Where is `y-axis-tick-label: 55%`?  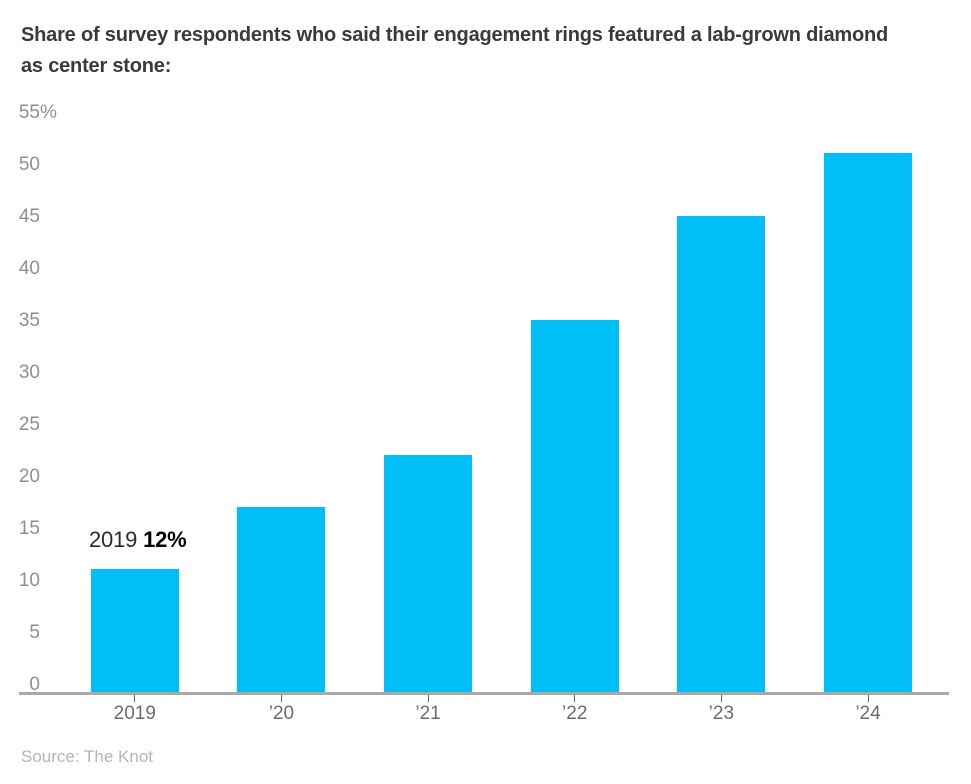
y-axis-tick-label: 55% is located at coordinates (35, 113).